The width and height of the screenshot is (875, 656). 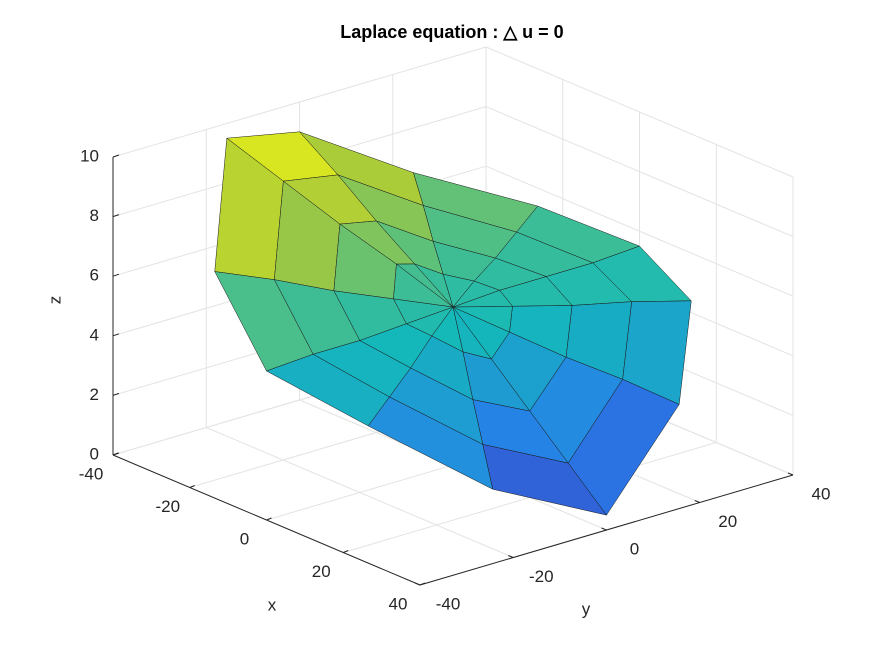 I want to click on y-axis-label: y, so click(x=586, y=608).